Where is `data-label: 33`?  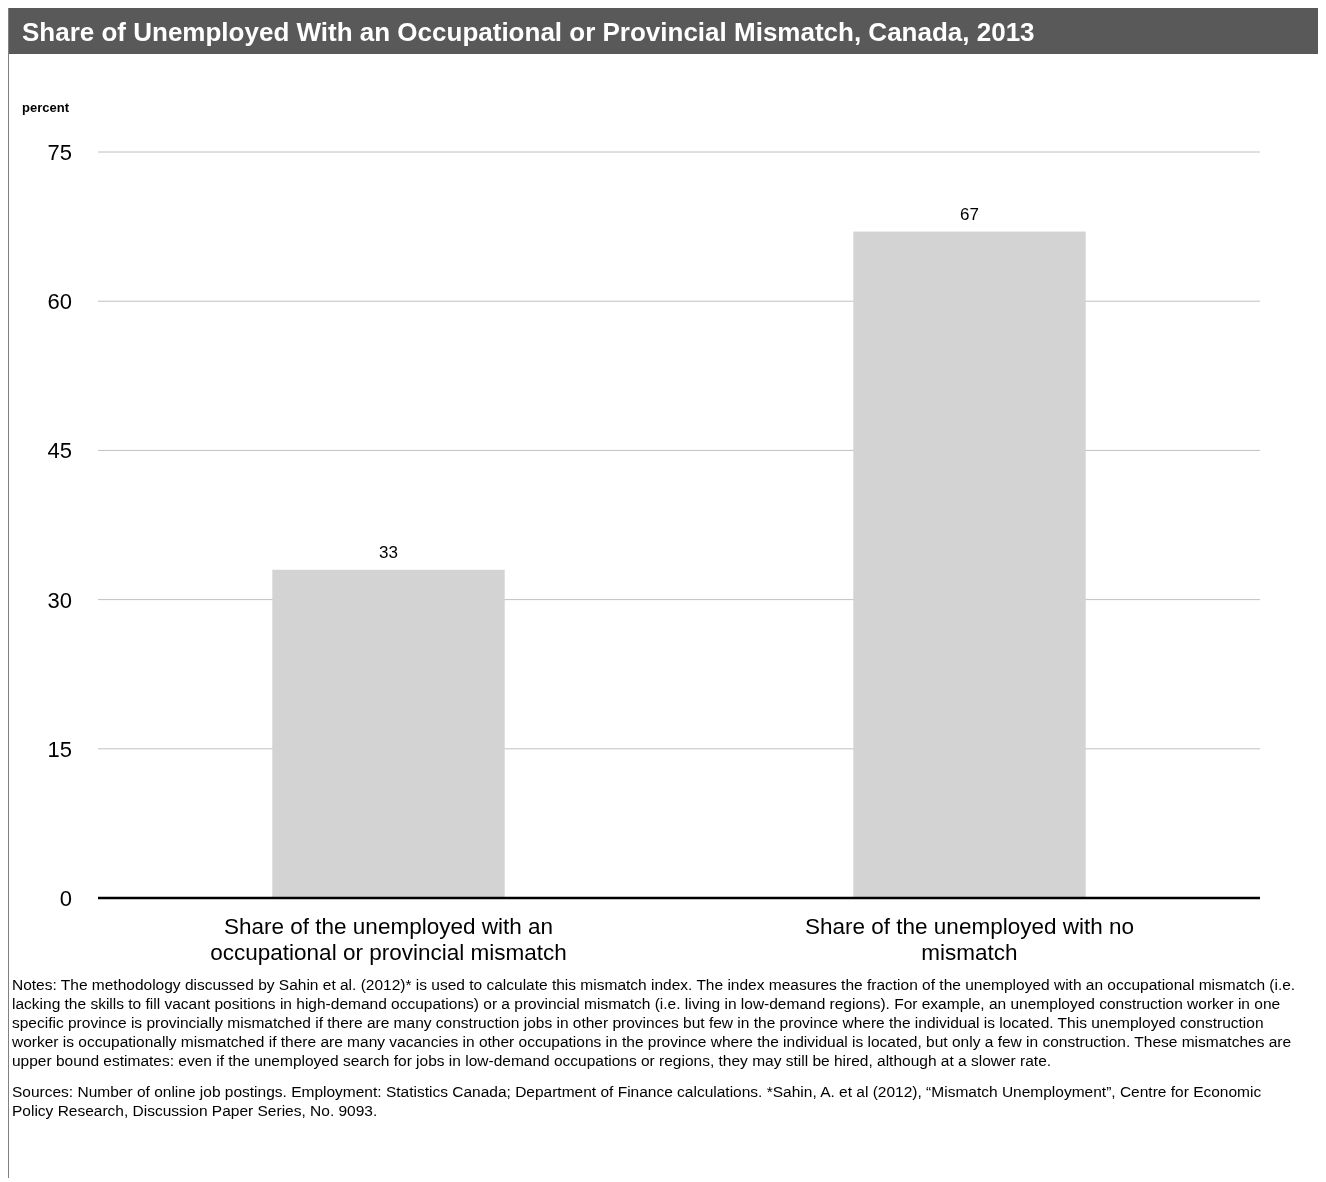
data-label: 33 is located at coordinates (388, 552).